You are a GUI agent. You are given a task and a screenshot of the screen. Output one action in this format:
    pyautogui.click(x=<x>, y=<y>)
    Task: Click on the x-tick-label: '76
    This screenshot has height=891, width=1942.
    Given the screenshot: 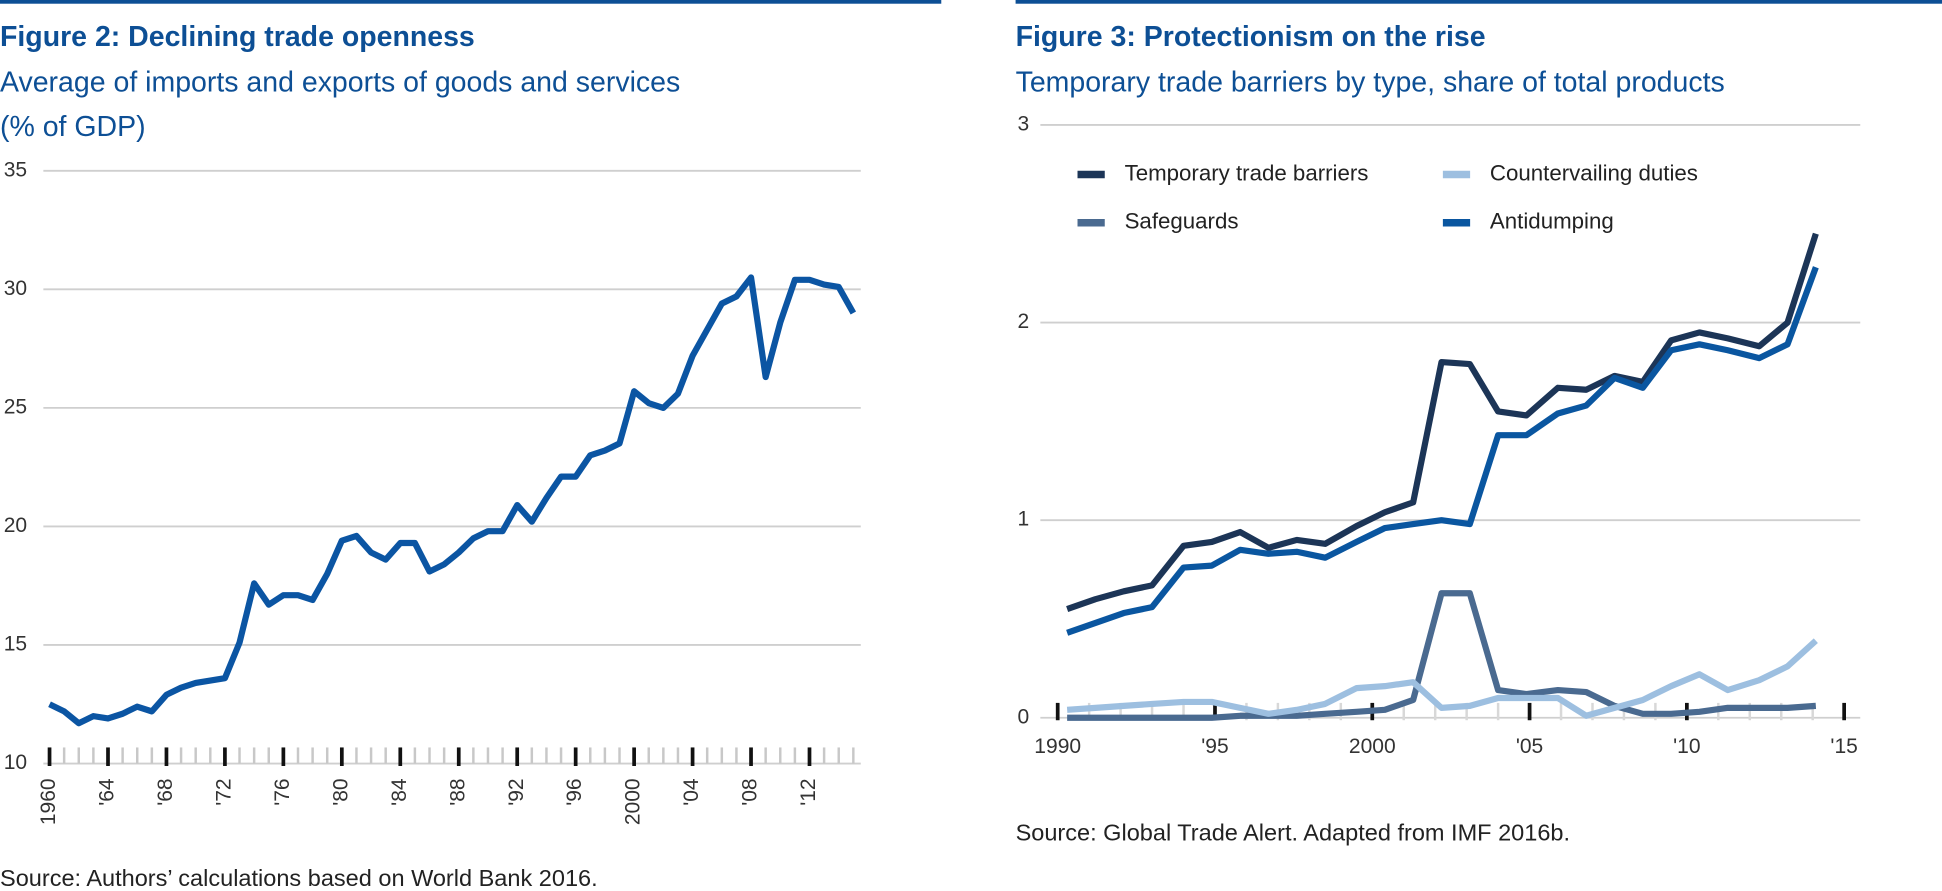 What is the action you would take?
    pyautogui.click(x=282, y=791)
    